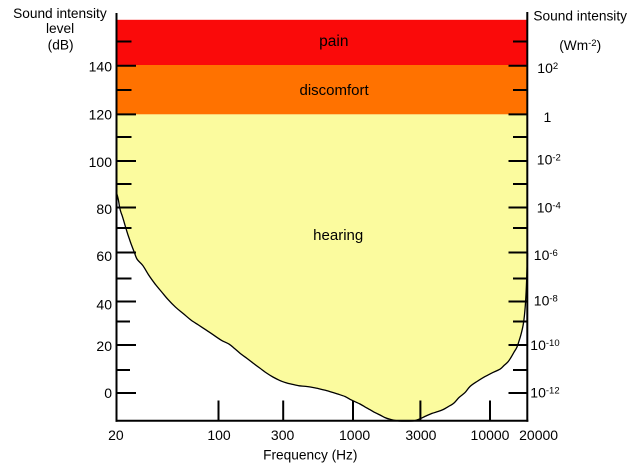 The height and width of the screenshot is (473, 639). What do you see at coordinates (420, 435) in the screenshot?
I see `svg-text: 3000` at bounding box center [420, 435].